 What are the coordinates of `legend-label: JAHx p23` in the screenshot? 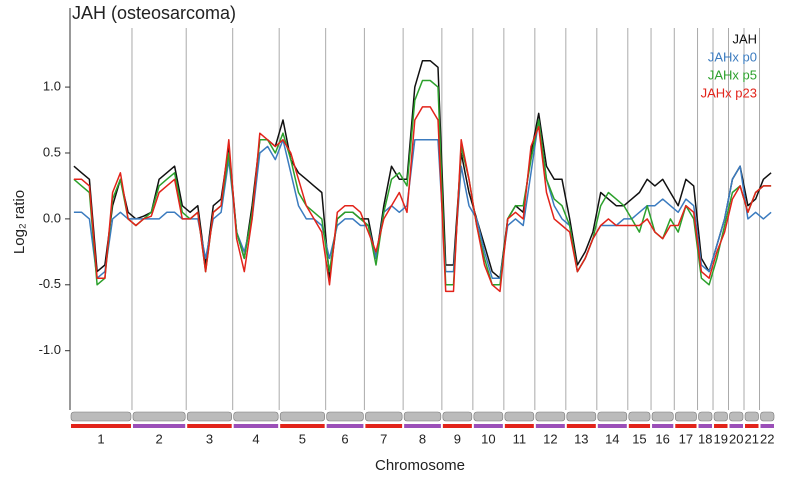 It's located at (729, 92).